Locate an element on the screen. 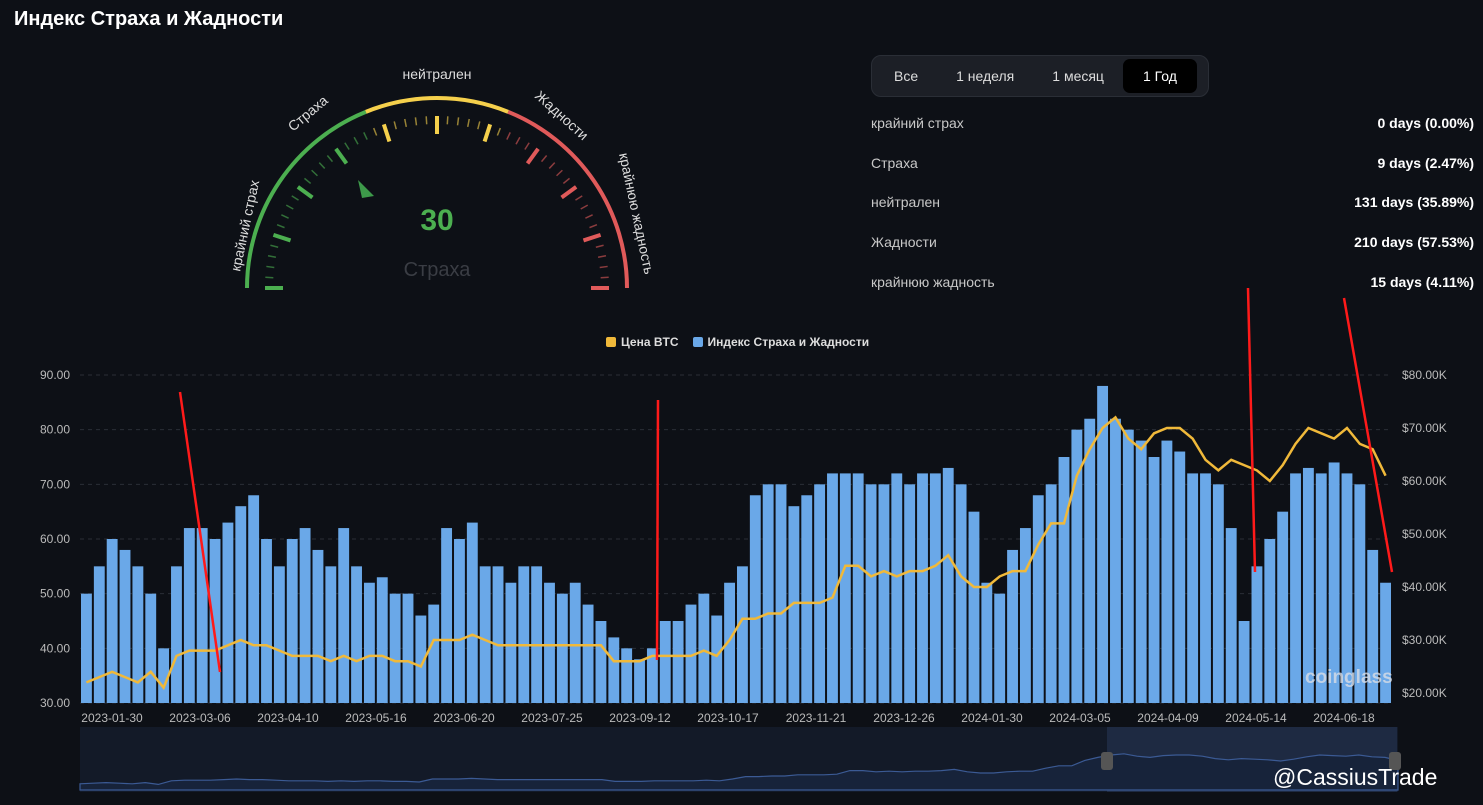 The width and height of the screenshot is (1483, 805). left-tick: 30.00 is located at coordinates (55, 703).